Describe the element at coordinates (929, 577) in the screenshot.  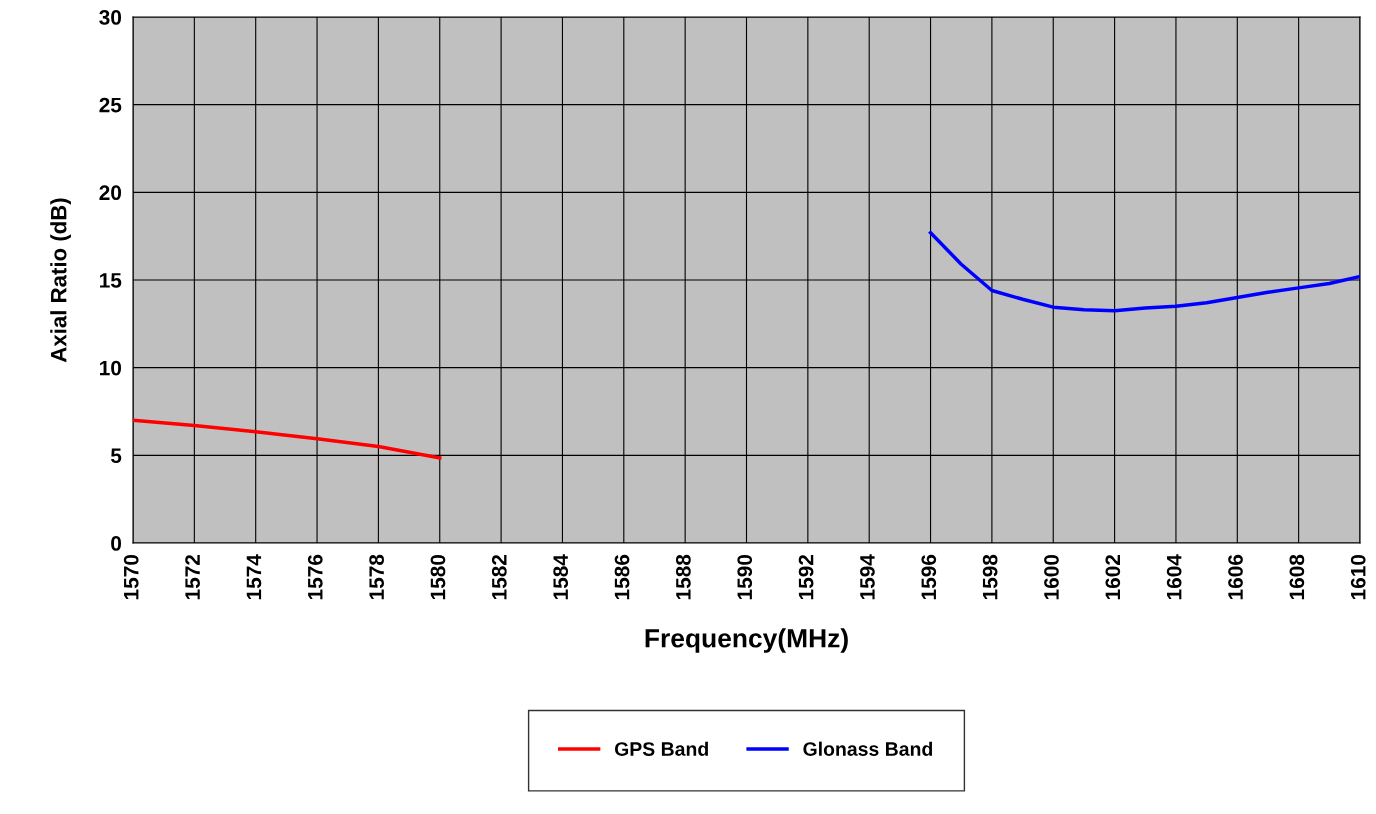
I see `x-tick-label: 1596` at that location.